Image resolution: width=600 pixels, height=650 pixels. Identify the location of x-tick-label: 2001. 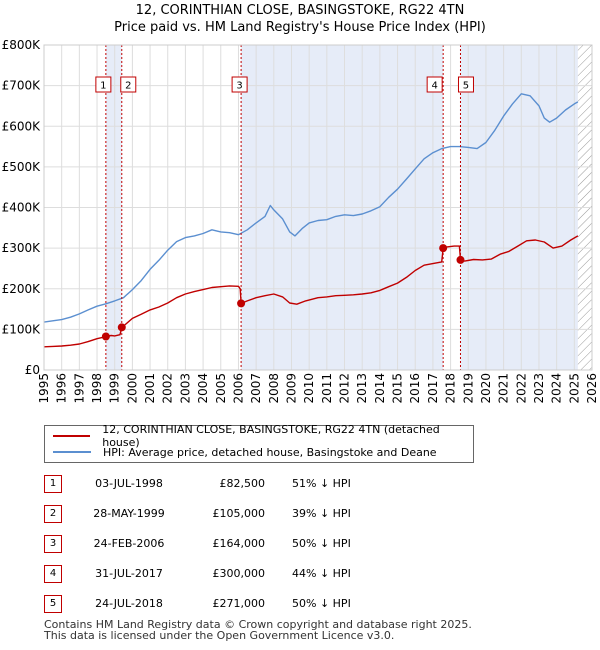
(150, 388).